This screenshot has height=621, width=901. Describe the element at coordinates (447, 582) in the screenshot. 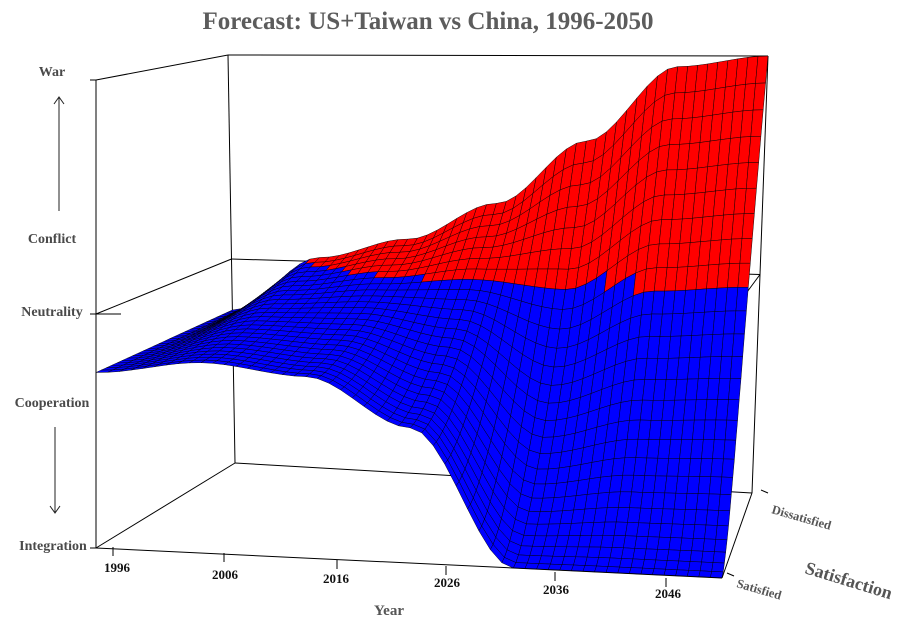

I see `x-tick-2026: 2026` at that location.